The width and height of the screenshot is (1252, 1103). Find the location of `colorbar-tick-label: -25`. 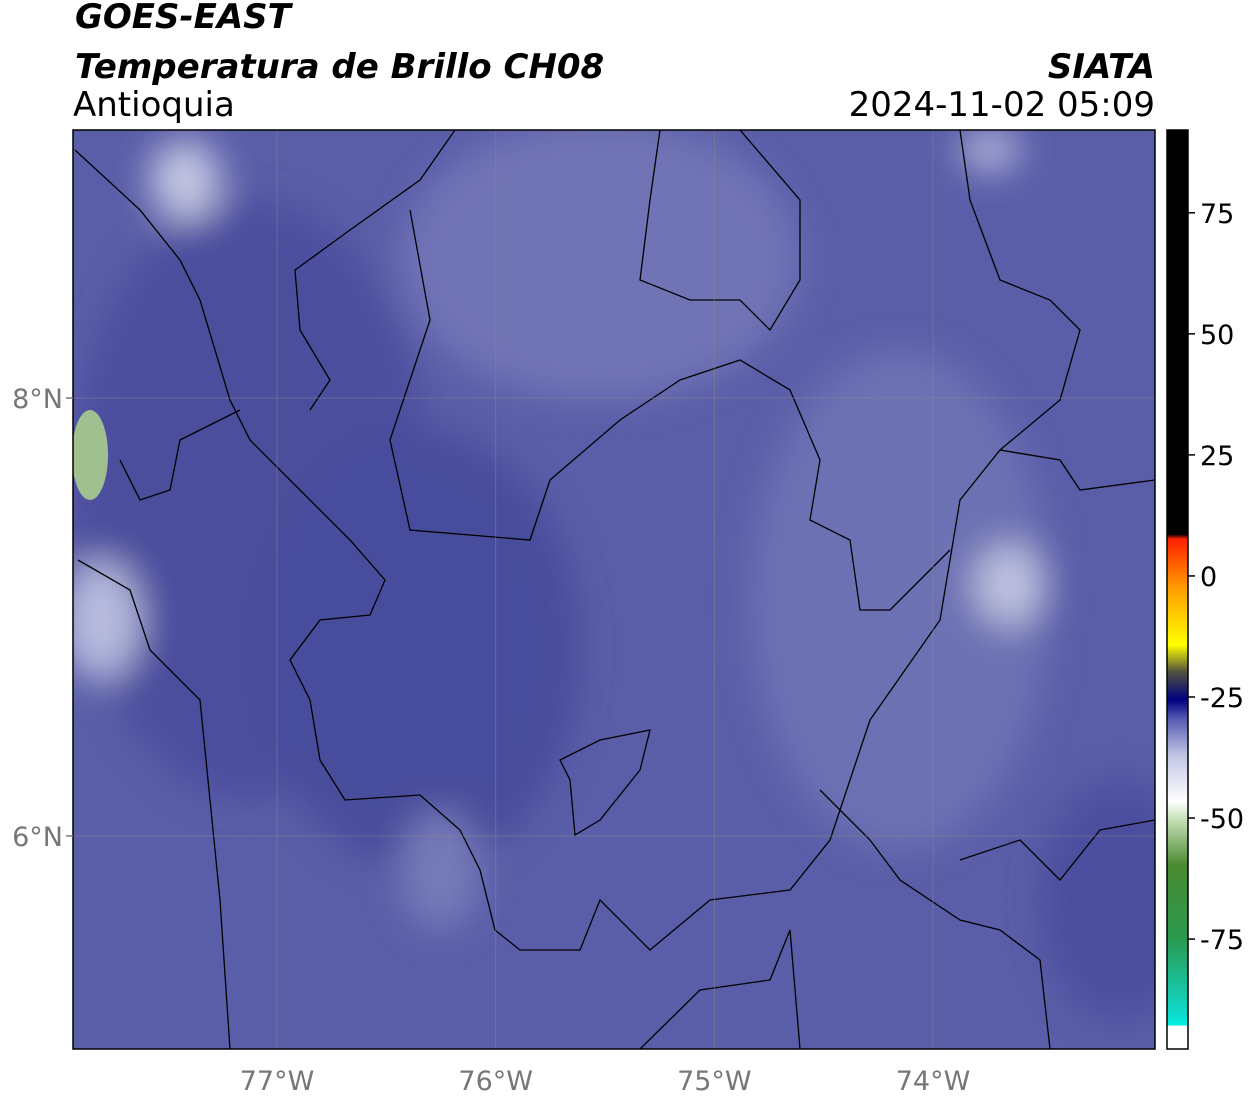

colorbar-tick-label: -25 is located at coordinates (1222, 698).